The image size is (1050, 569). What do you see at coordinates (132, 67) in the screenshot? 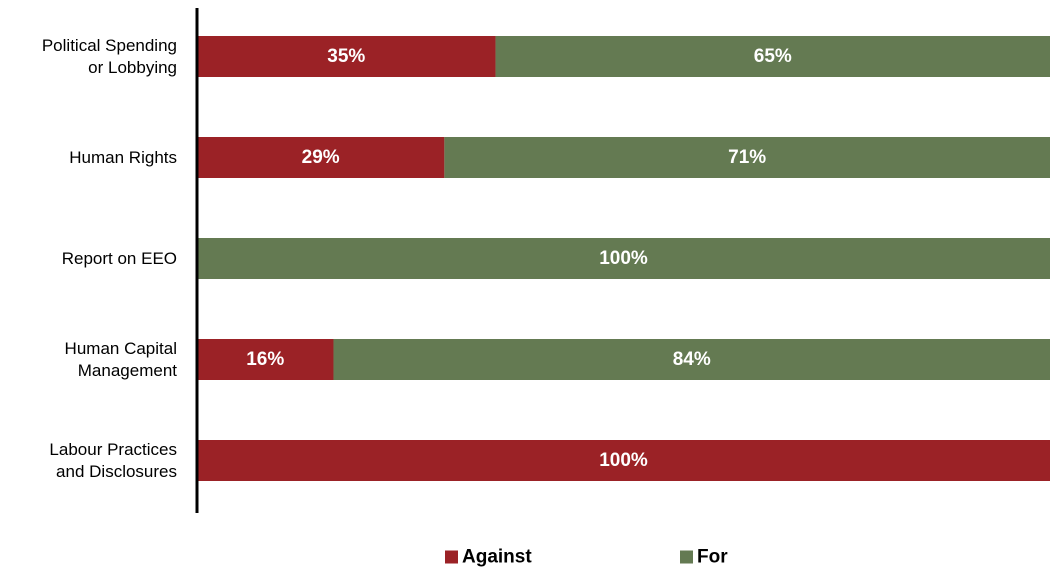
I see `category-label: or Lobbying` at bounding box center [132, 67].